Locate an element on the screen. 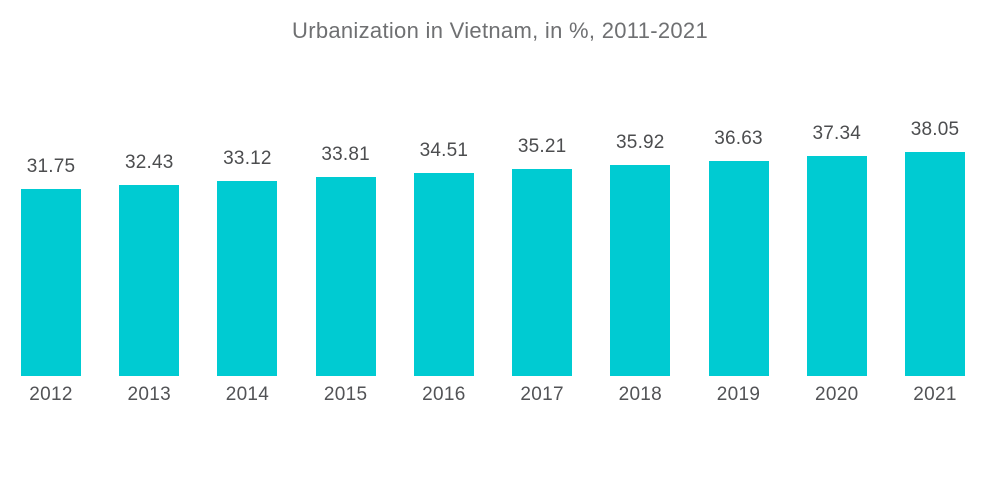 The height and width of the screenshot is (504, 1000). bar-2014 is located at coordinates (247, 278).